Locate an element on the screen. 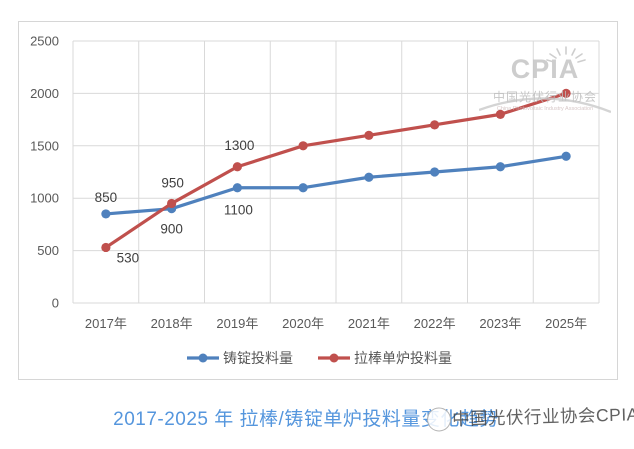  red-line-marker-icon is located at coordinates (334, 358).